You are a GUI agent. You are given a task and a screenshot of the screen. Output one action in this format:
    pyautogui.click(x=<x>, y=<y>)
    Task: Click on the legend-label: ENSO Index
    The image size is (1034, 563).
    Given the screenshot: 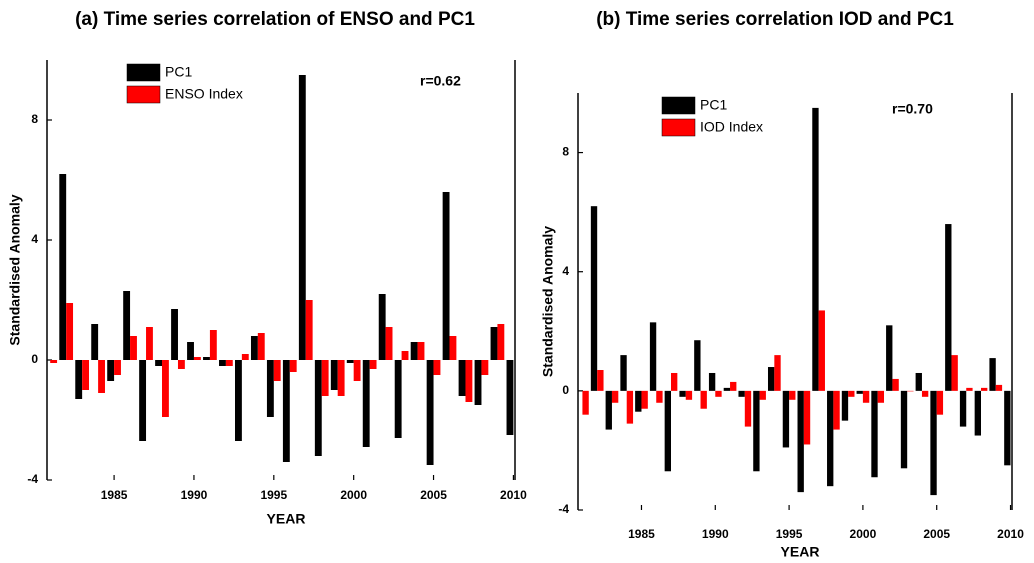 What is the action you would take?
    pyautogui.click(x=204, y=94)
    